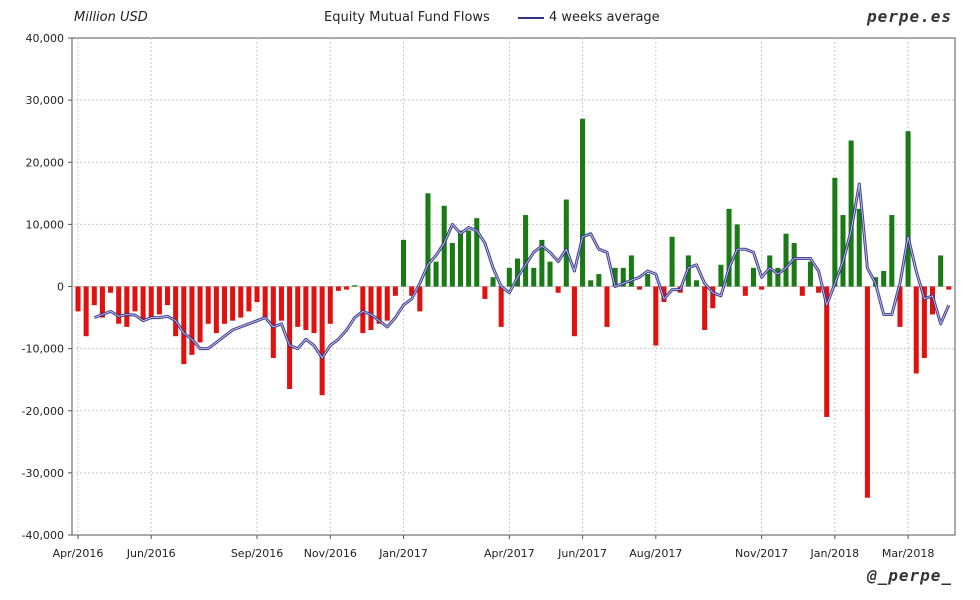  What do you see at coordinates (45, 100) in the screenshot?
I see `y-tick-label: 30,000` at bounding box center [45, 100].